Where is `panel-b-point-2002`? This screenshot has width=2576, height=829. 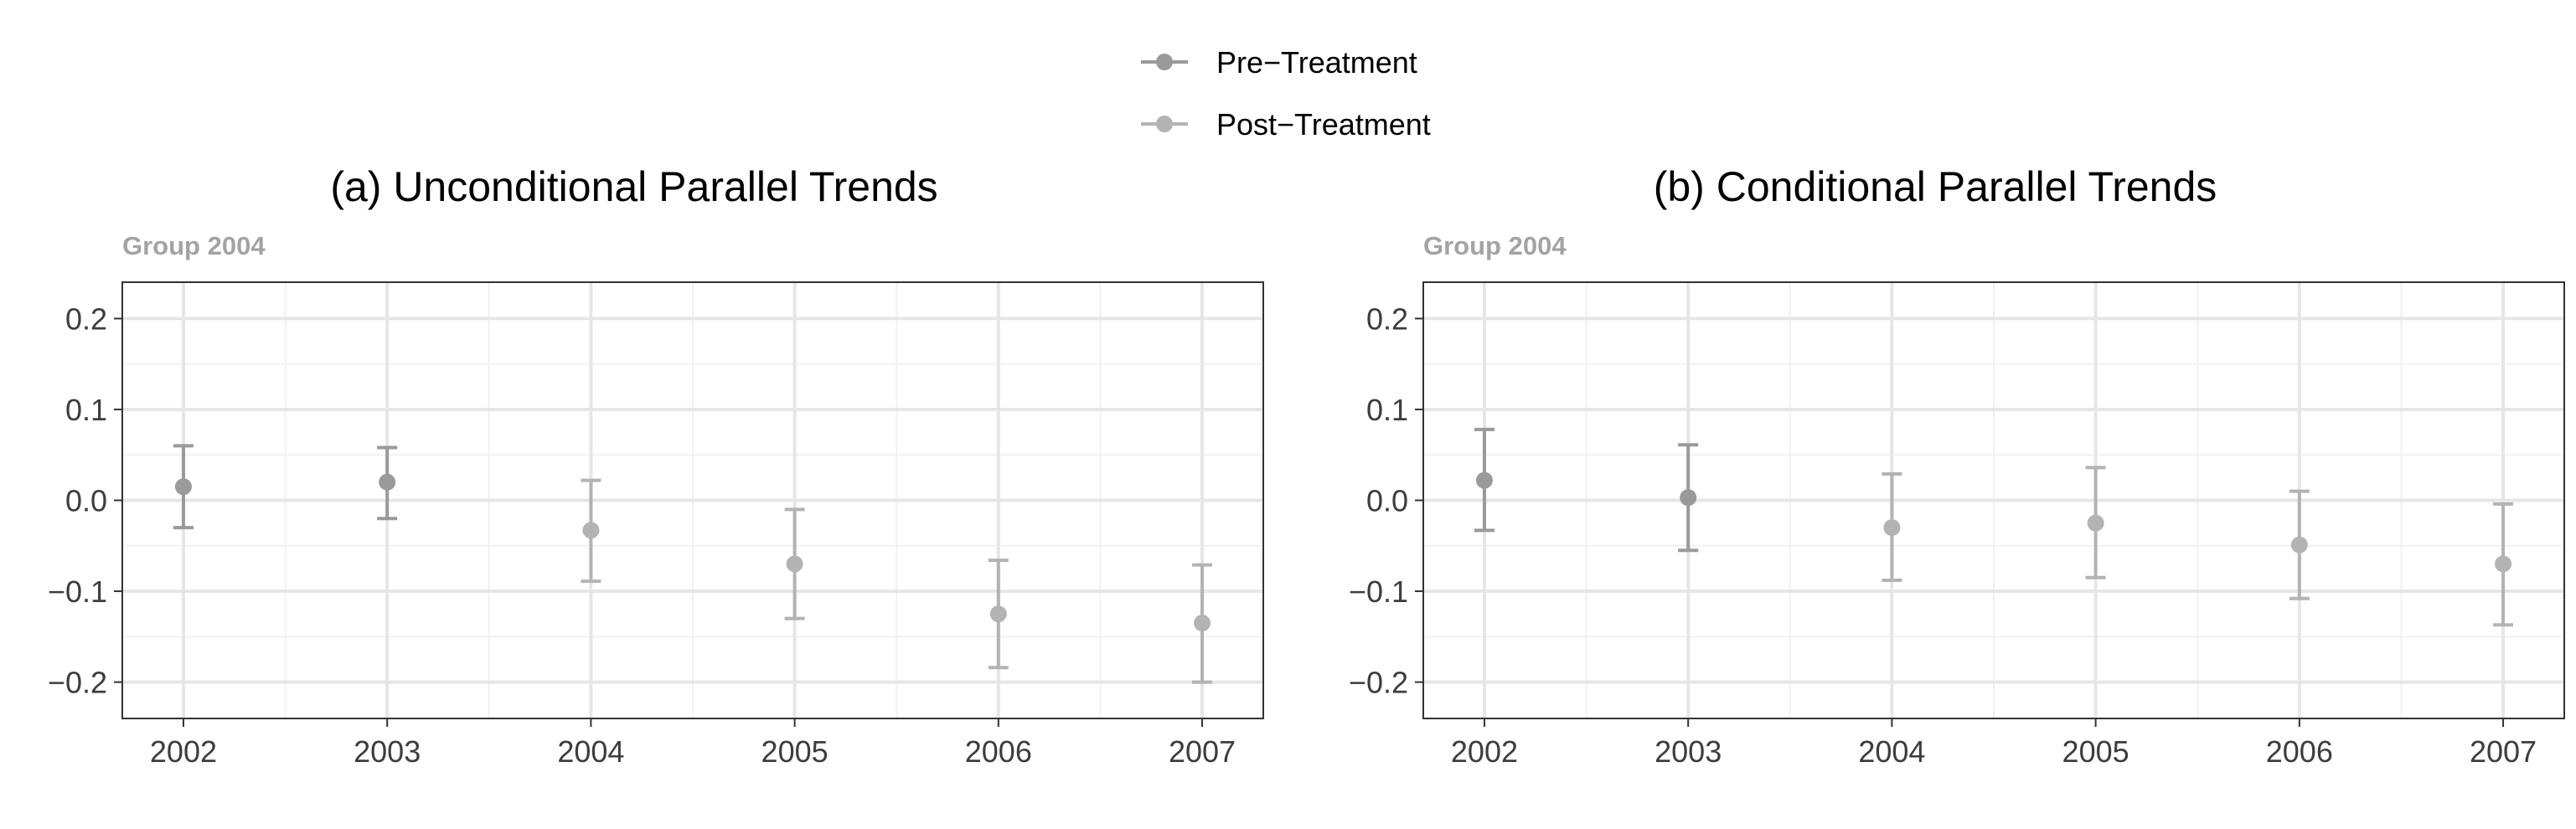 panel-b-point-2002 is located at coordinates (1484, 480).